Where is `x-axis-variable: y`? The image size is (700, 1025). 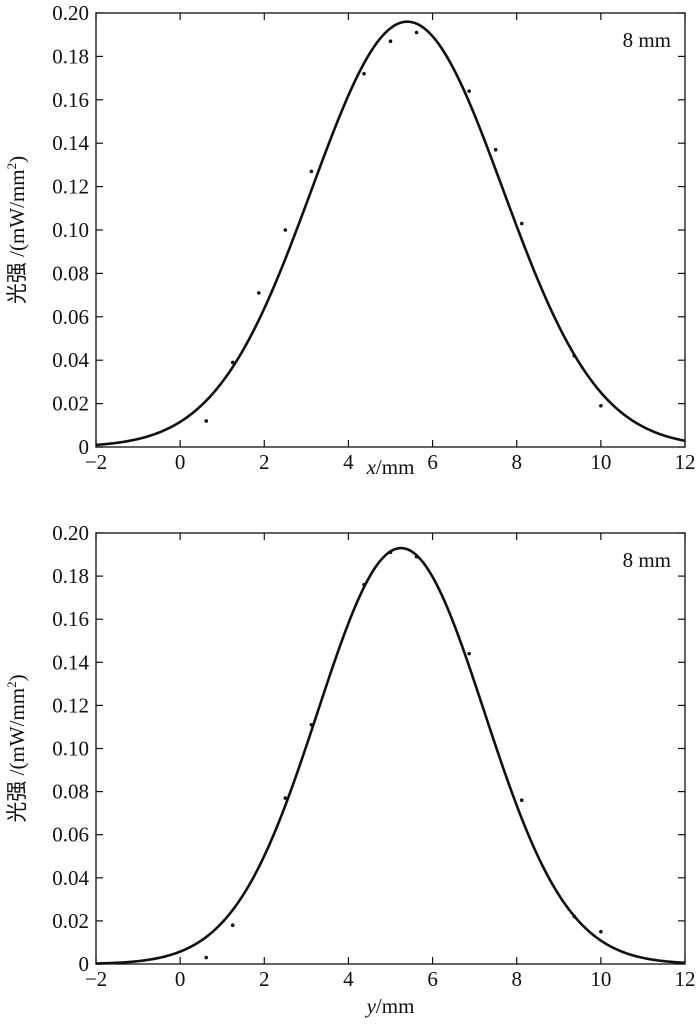
x-axis-variable: y is located at coordinates (371, 1006).